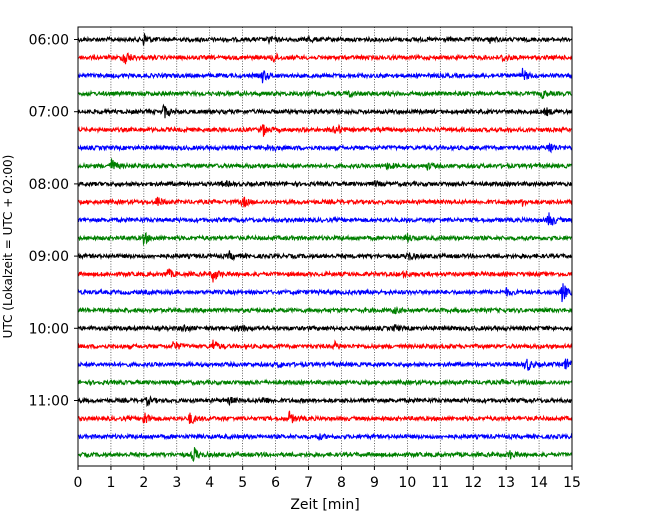  I want to click on x-axis-ticks: 0 1 2 3 4 5 6 7 8 9 10 11 12 13 14 15, so click(327, 478).